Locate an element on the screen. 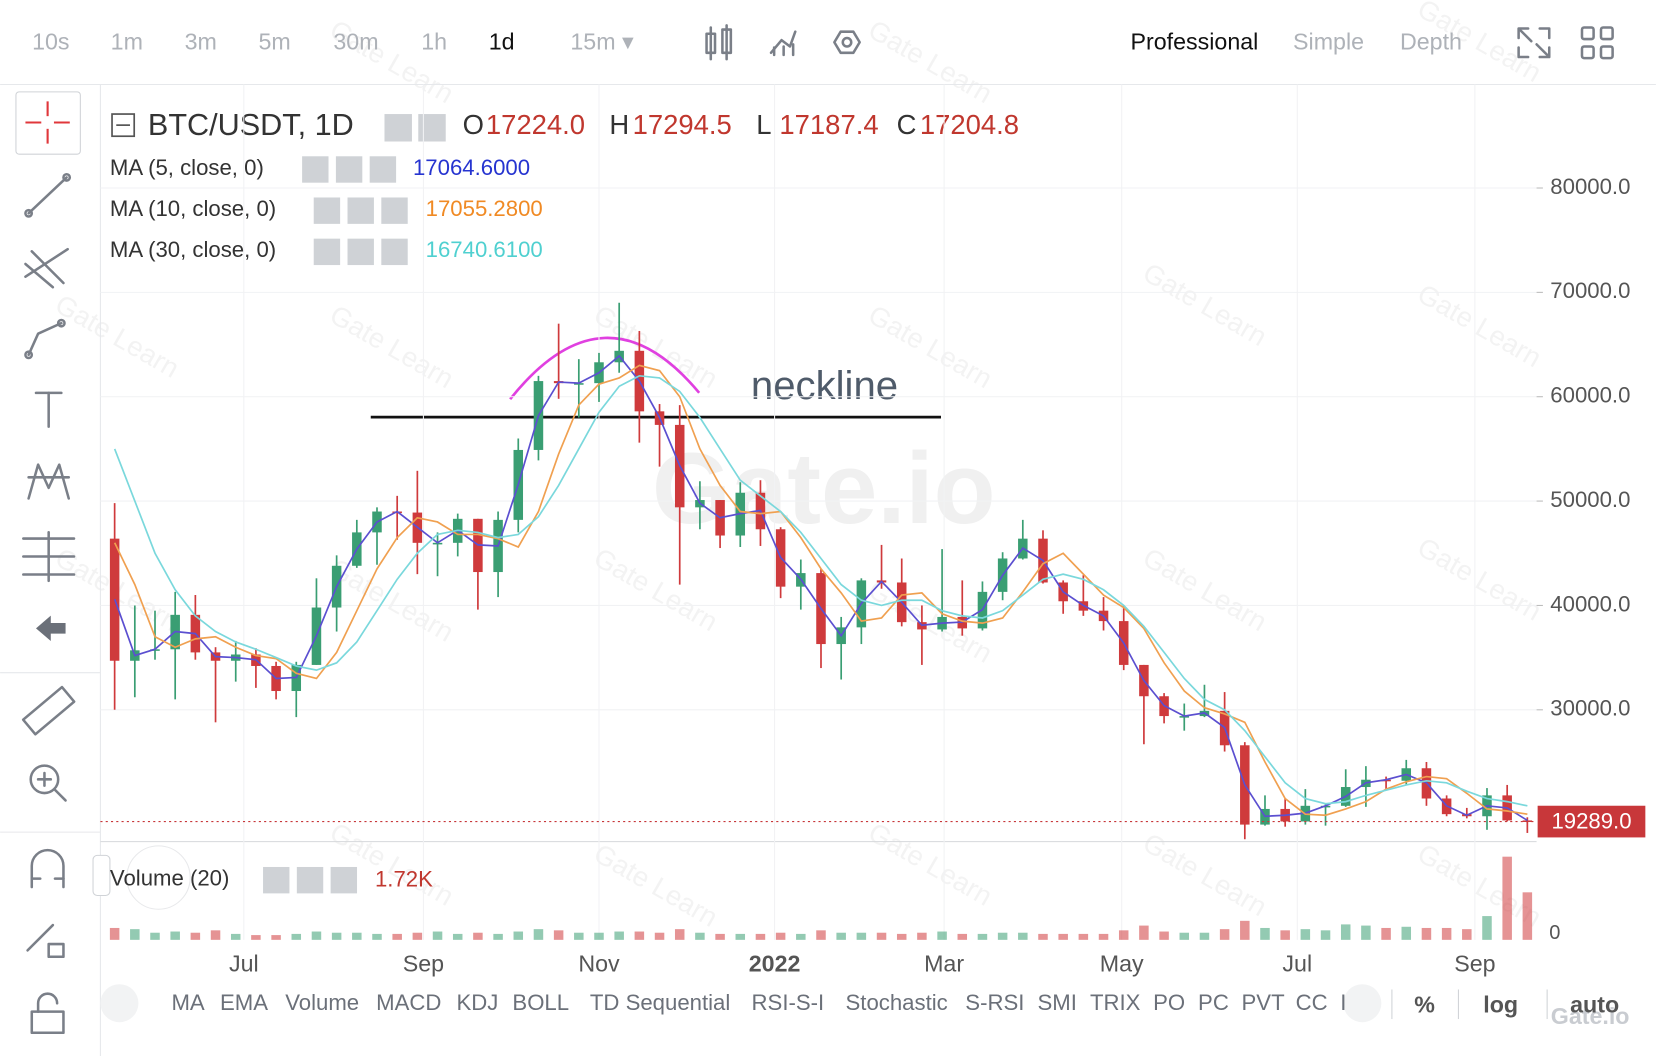 The height and width of the screenshot is (1056, 1656). interval-option: 10s is located at coordinates (50, 41).